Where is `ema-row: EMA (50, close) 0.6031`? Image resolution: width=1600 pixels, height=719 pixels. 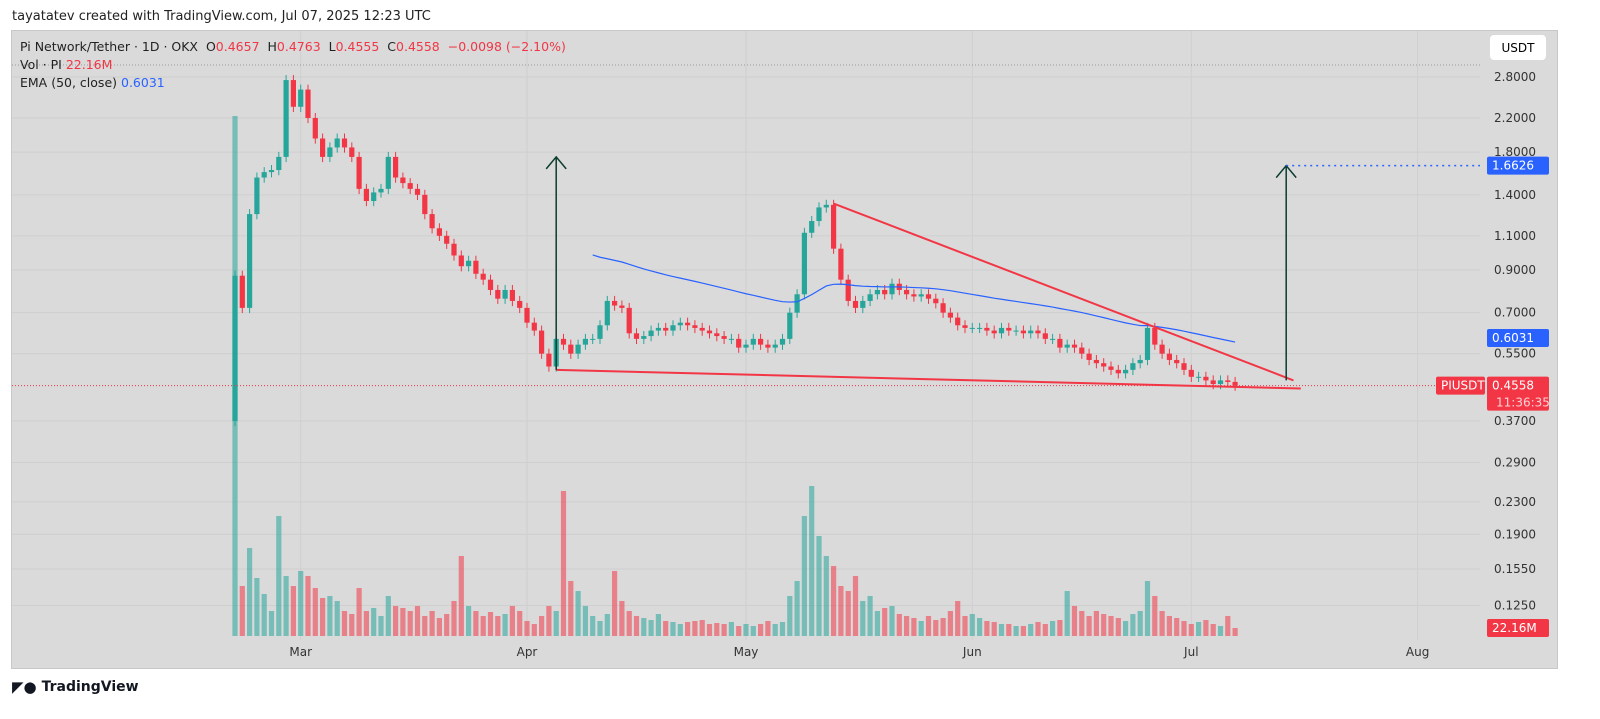 ema-row: EMA (50, close) 0.6031 is located at coordinates (293, 83).